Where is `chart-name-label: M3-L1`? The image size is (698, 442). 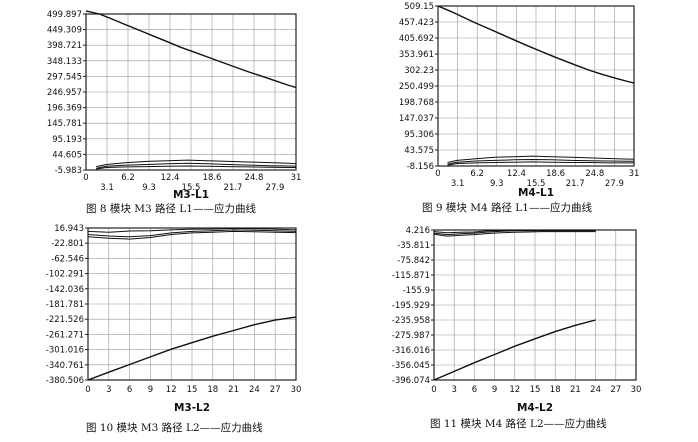
chart-name-label: M3-L1 is located at coordinates (191, 195).